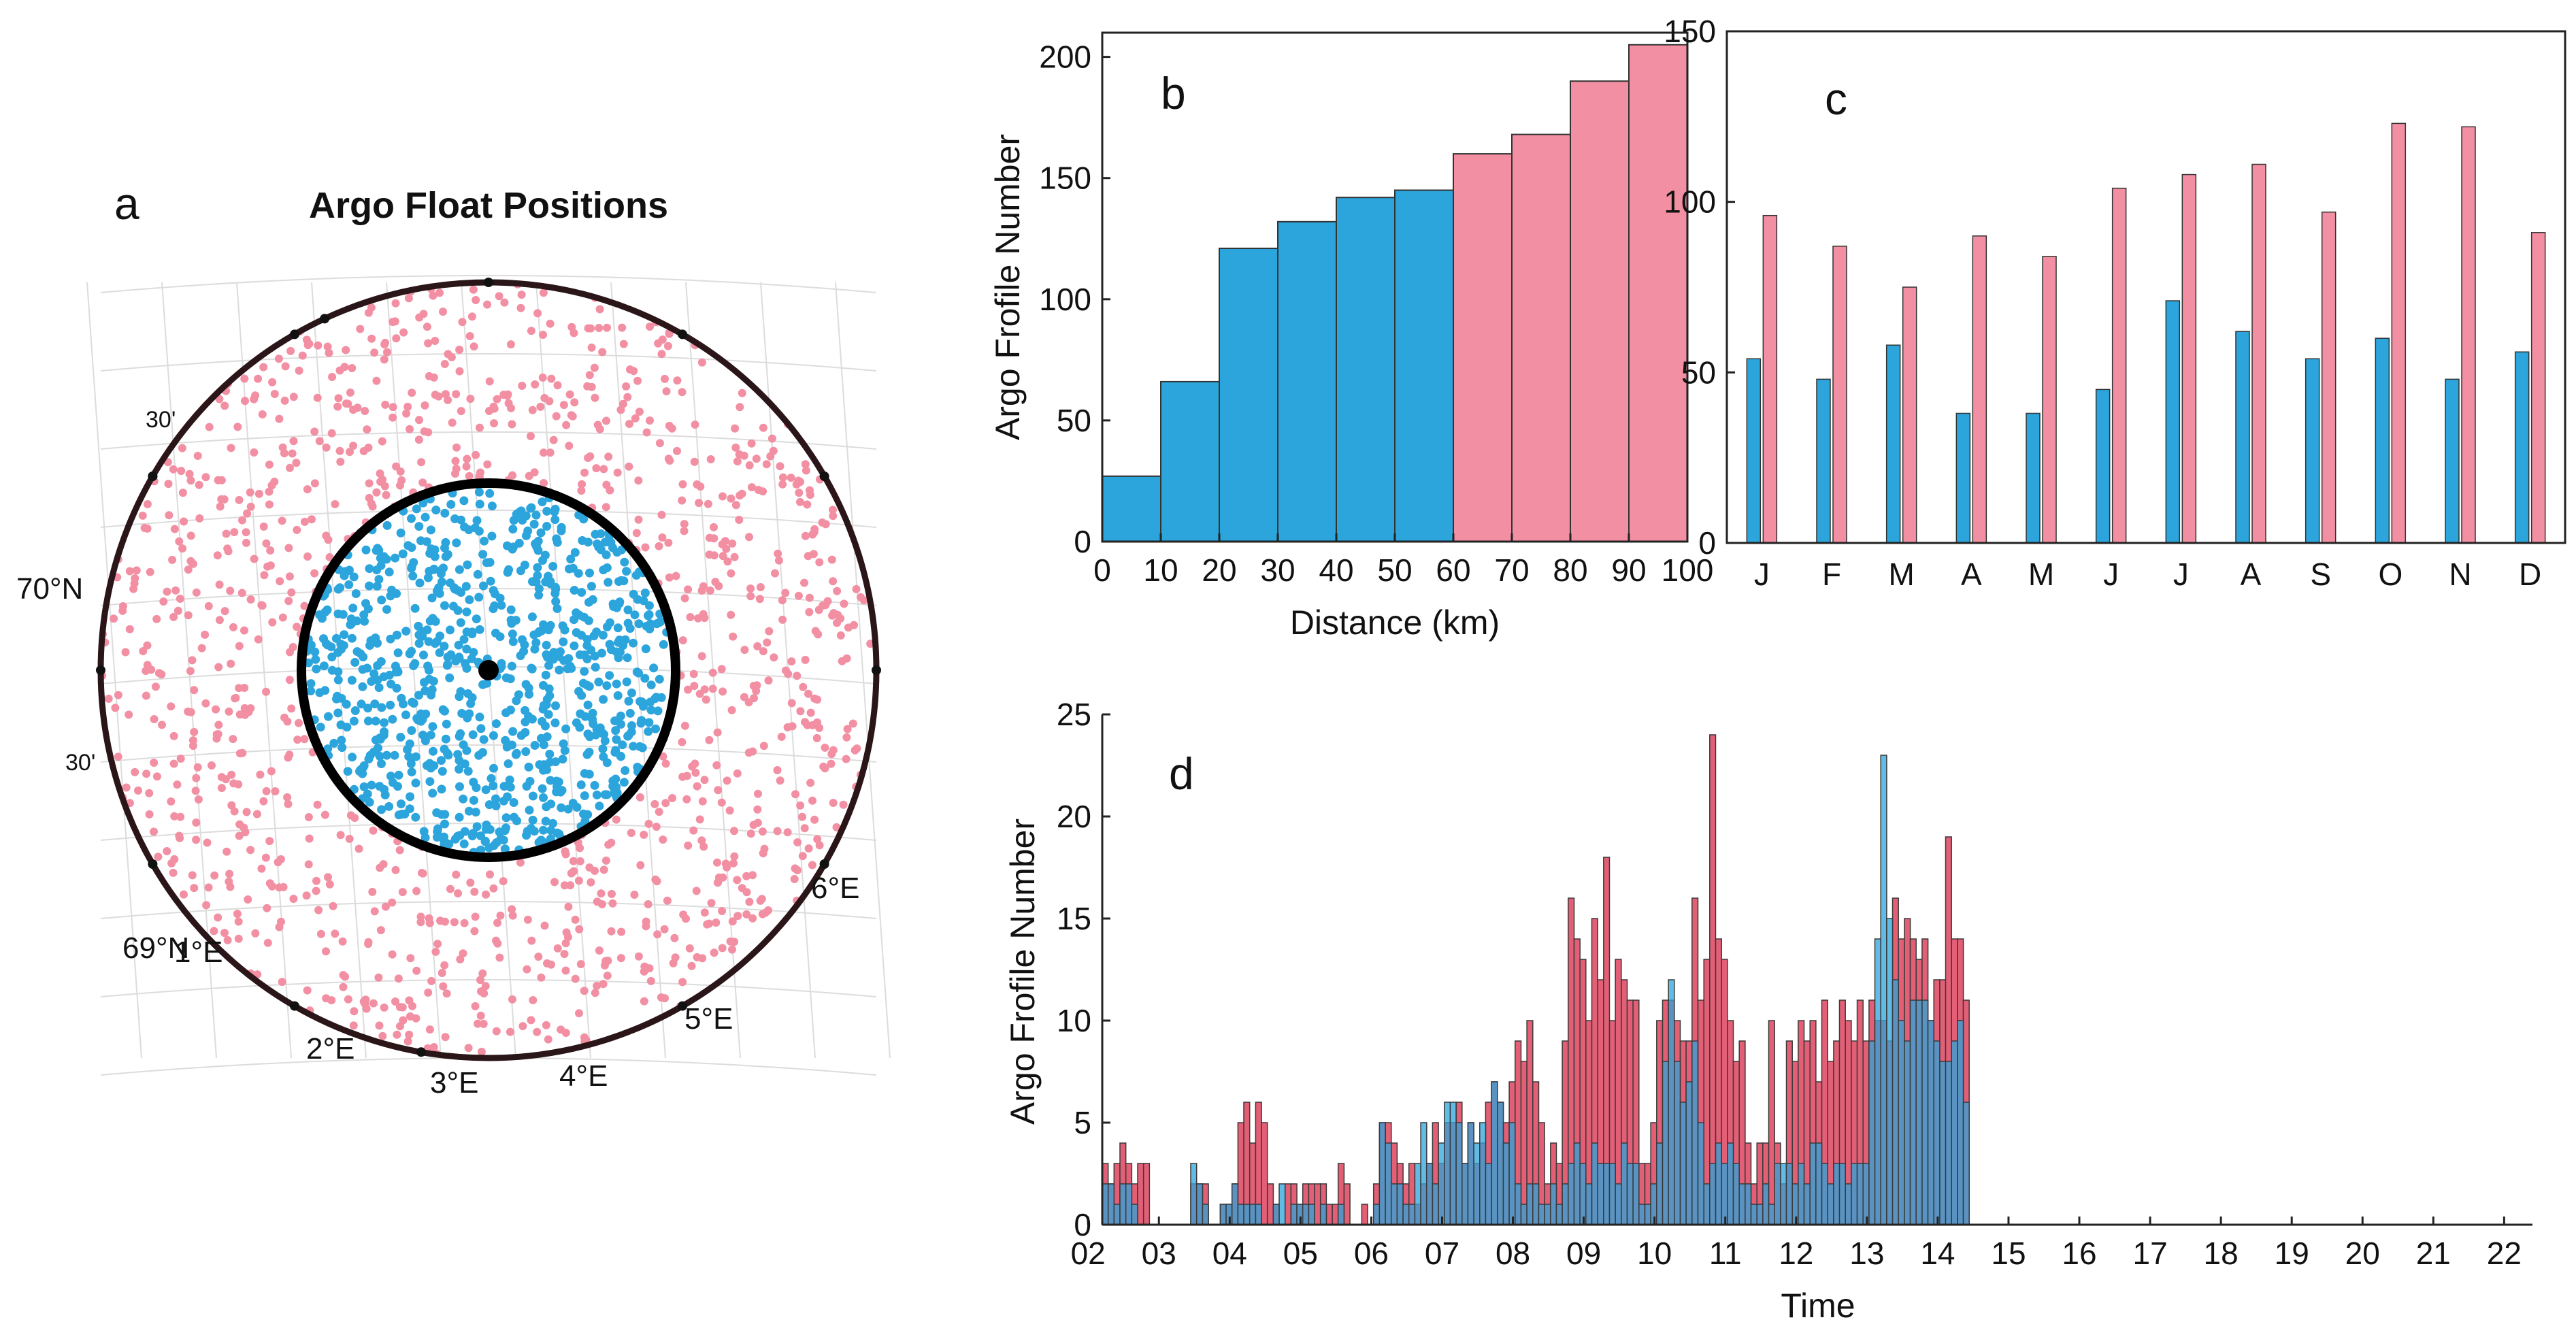 The height and width of the screenshot is (1339, 2576). I want to click on map-title: Argo Float Positions, so click(489, 205).